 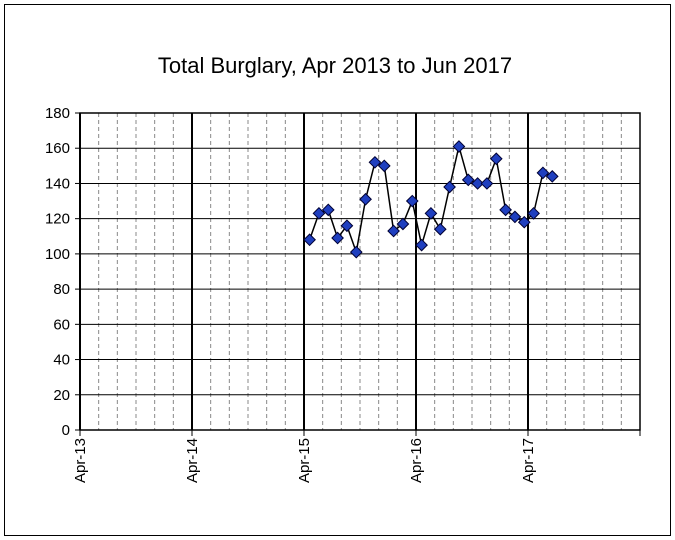 What do you see at coordinates (61, 395) in the screenshot?
I see `y-tick-label: 20` at bounding box center [61, 395].